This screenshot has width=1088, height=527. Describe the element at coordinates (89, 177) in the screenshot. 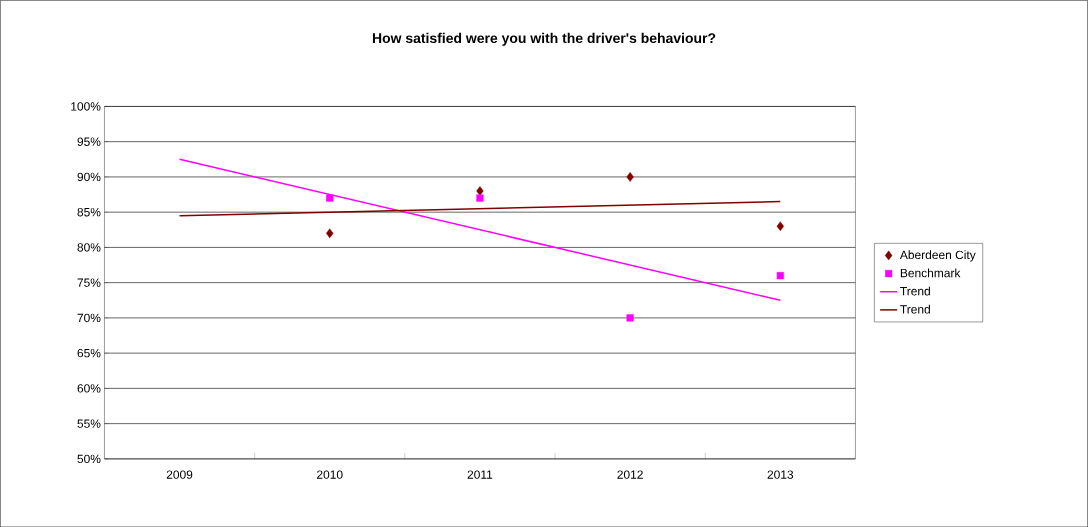

I see `y-tick-label: 90%` at that location.